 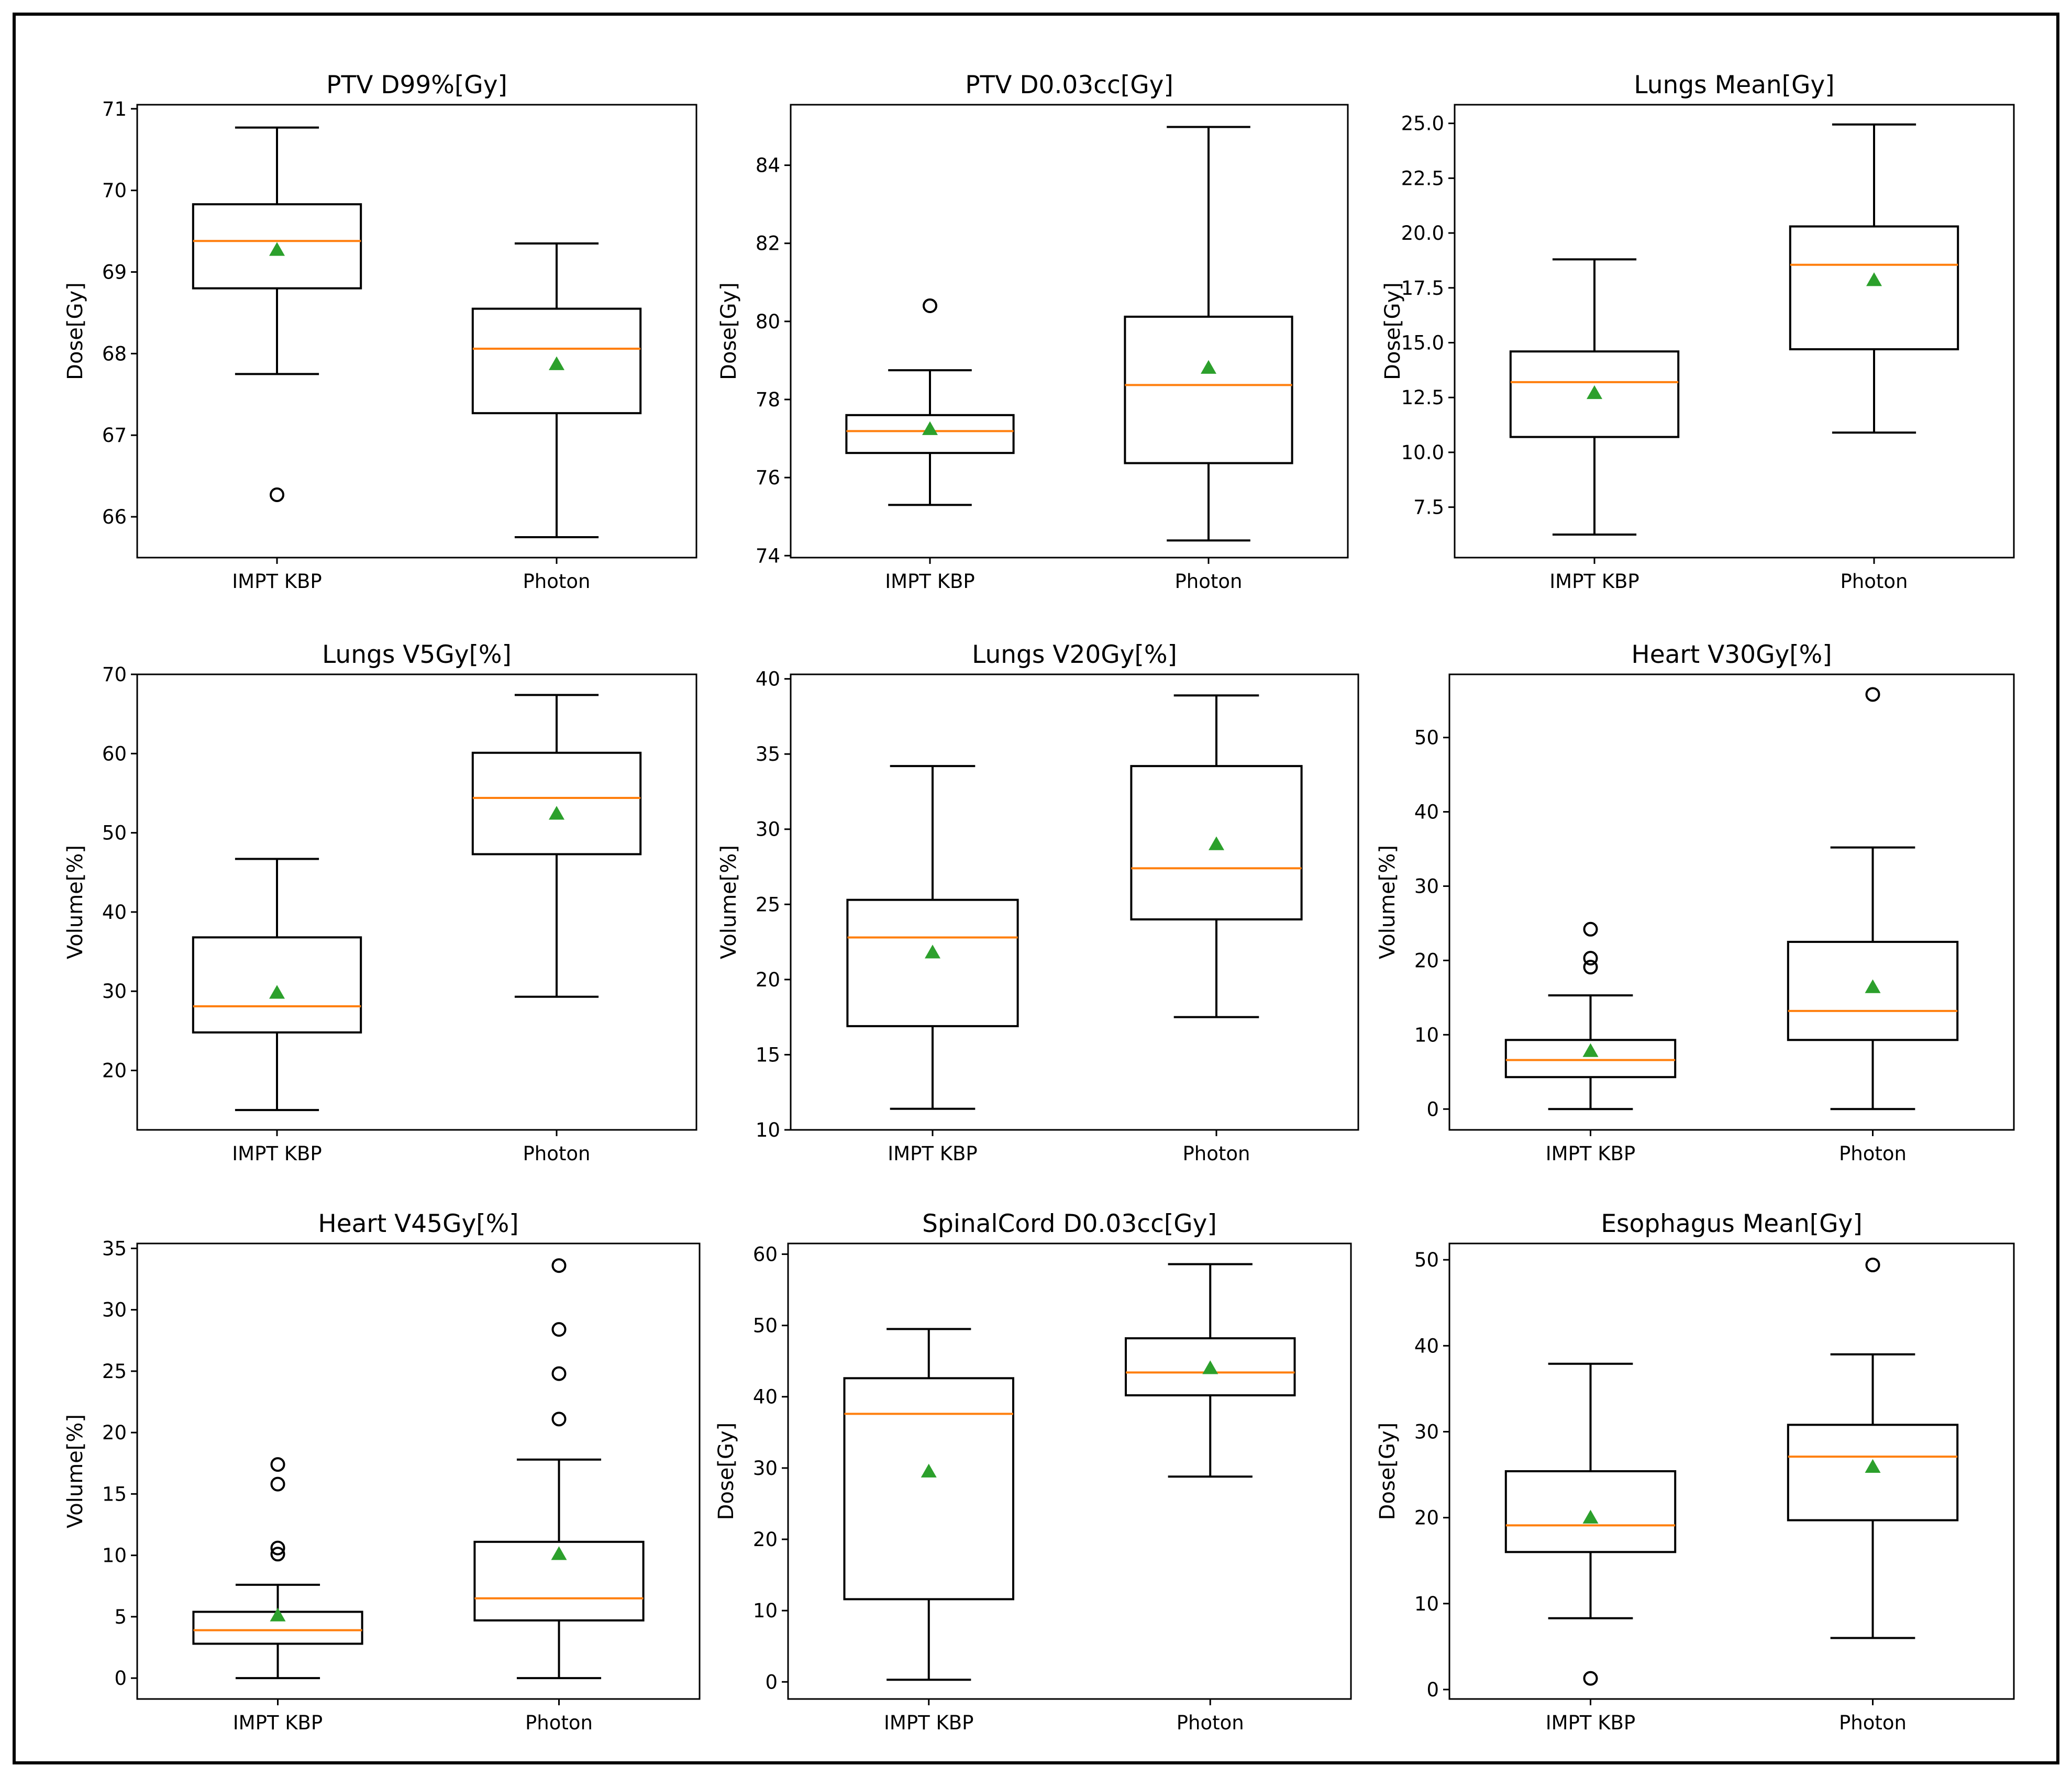 I want to click on y-tick-label: 60, so click(x=114, y=753).